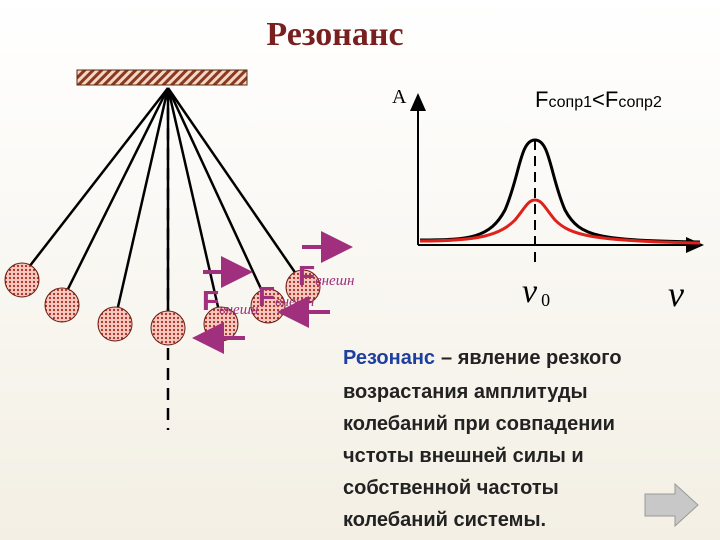  What do you see at coordinates (479, 424) in the screenshot?
I see `definition-line: колебаний при совпадении` at bounding box center [479, 424].